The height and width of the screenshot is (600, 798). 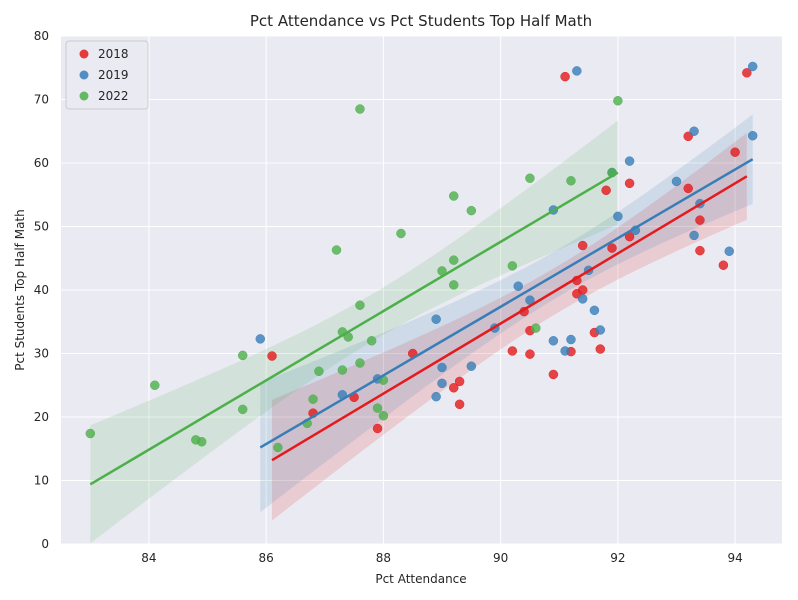 I want to click on legend-marker-2019, so click(x=84, y=75).